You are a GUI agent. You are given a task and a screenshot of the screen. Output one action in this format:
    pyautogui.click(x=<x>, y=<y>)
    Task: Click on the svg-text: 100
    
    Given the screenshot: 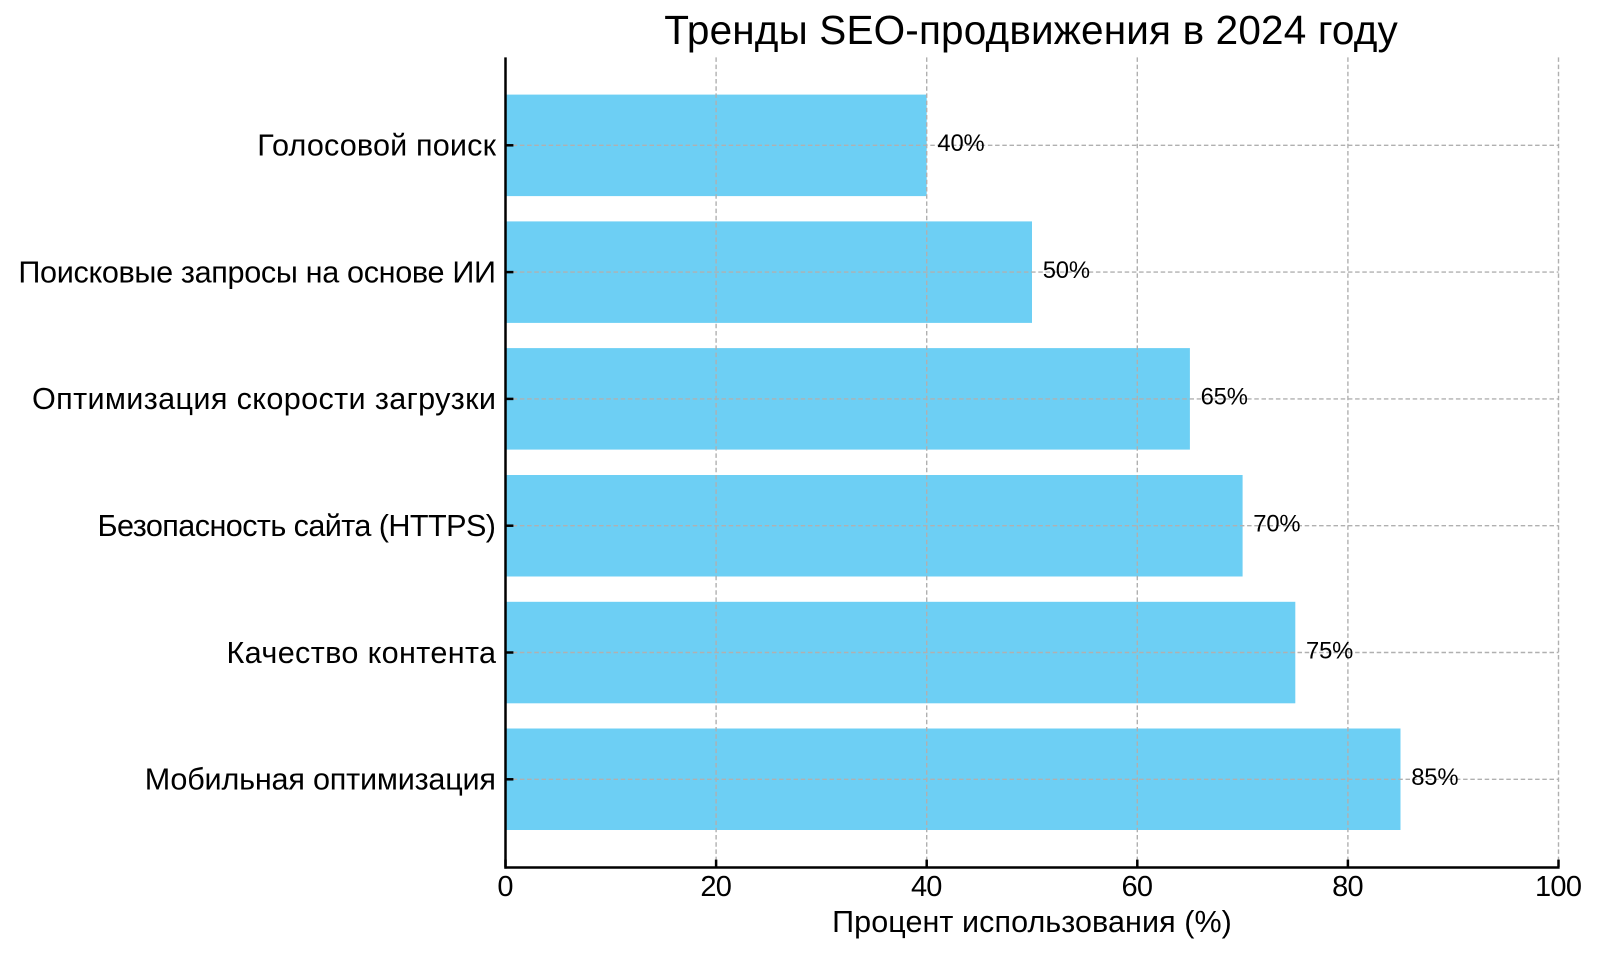 What is the action you would take?
    pyautogui.click(x=1558, y=887)
    